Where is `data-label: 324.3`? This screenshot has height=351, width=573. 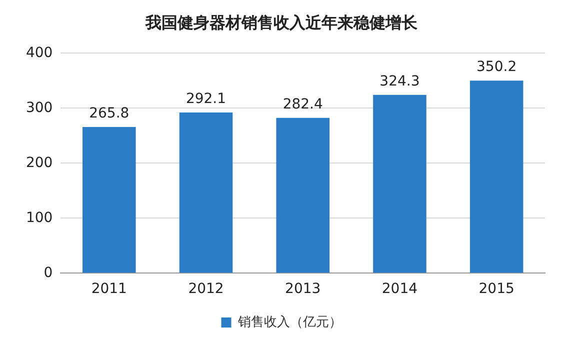
data-label: 324.3 is located at coordinates (400, 81).